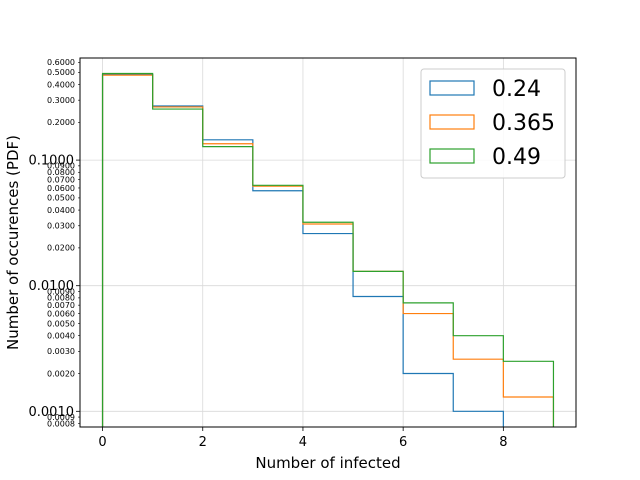 The width and height of the screenshot is (640, 480). What do you see at coordinates (516, 157) in the screenshot?
I see `legend-label: 0.49` at bounding box center [516, 157].